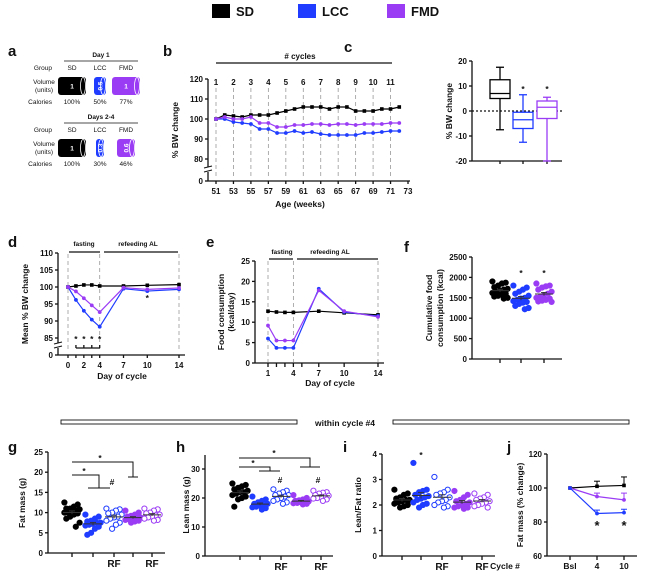  What do you see at coordinates (245, 302) in the screenshot?
I see `y-tick-label: 15` at bounding box center [245, 302].